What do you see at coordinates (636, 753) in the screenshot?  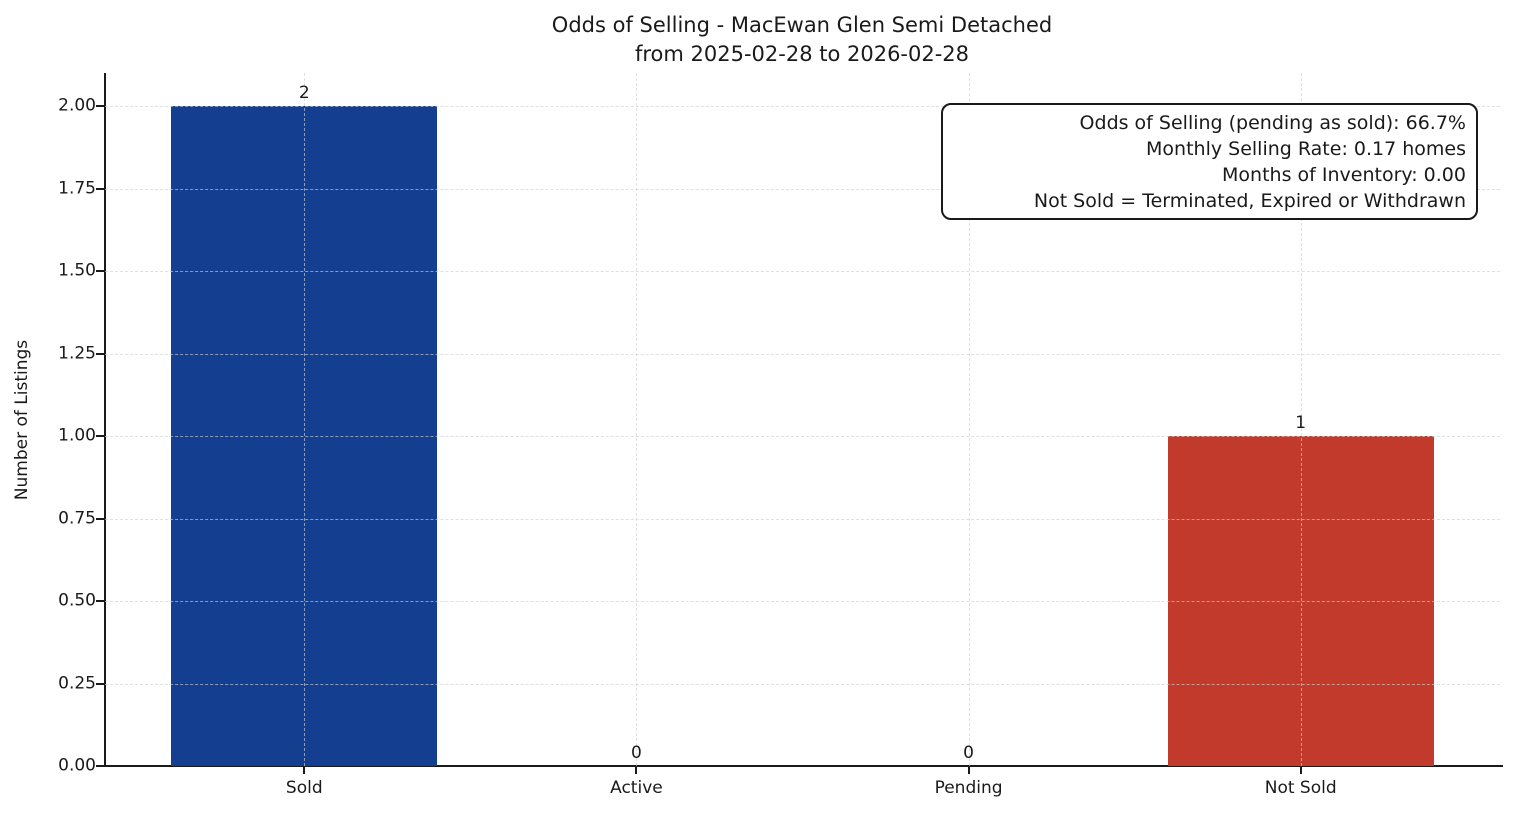 I see `bar-value-label-active: 0` at bounding box center [636, 753].